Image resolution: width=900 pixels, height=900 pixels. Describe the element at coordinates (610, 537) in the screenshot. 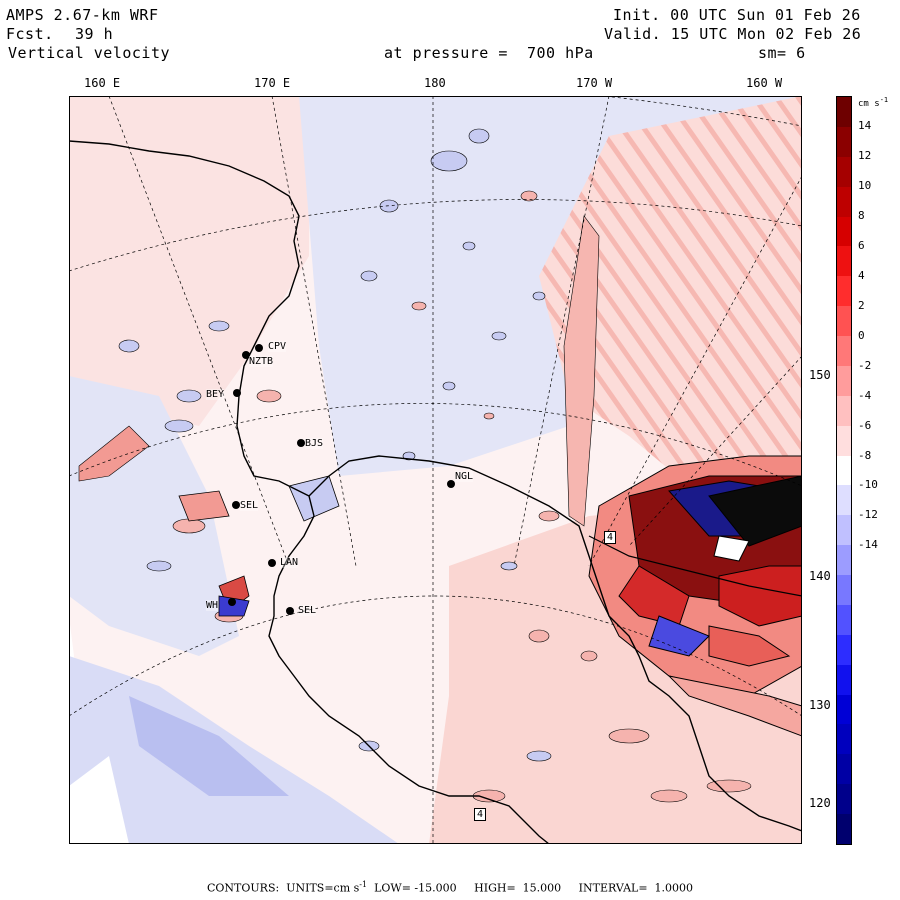

I see `map-box-label-a: 4` at that location.